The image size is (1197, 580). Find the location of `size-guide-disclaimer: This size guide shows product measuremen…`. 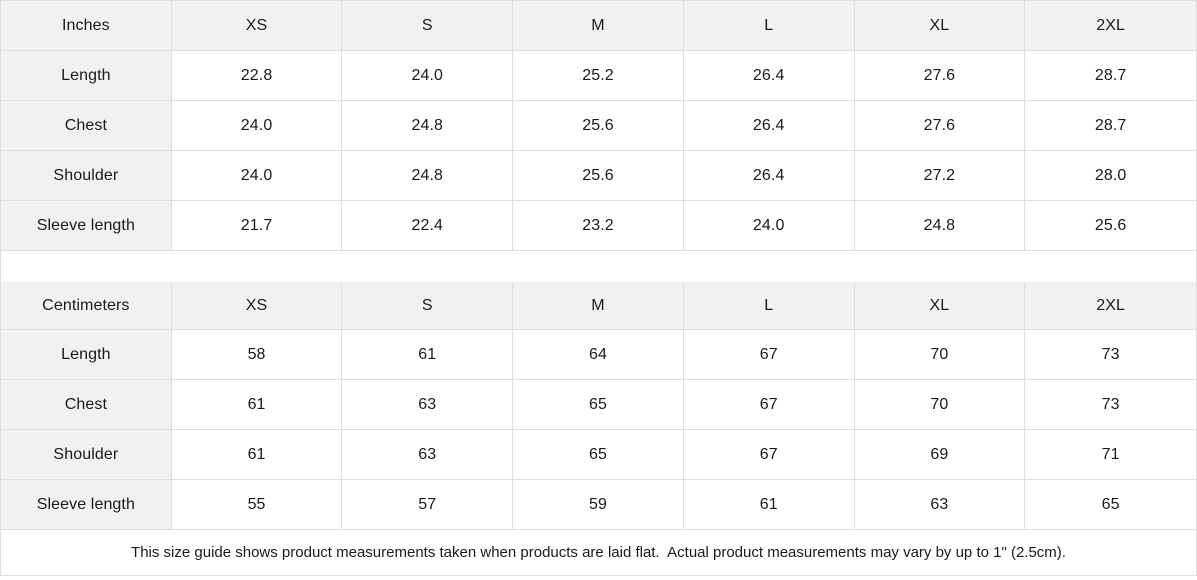

size-guide-disclaimer: This size guide shows product measuremen… is located at coordinates (598, 552).